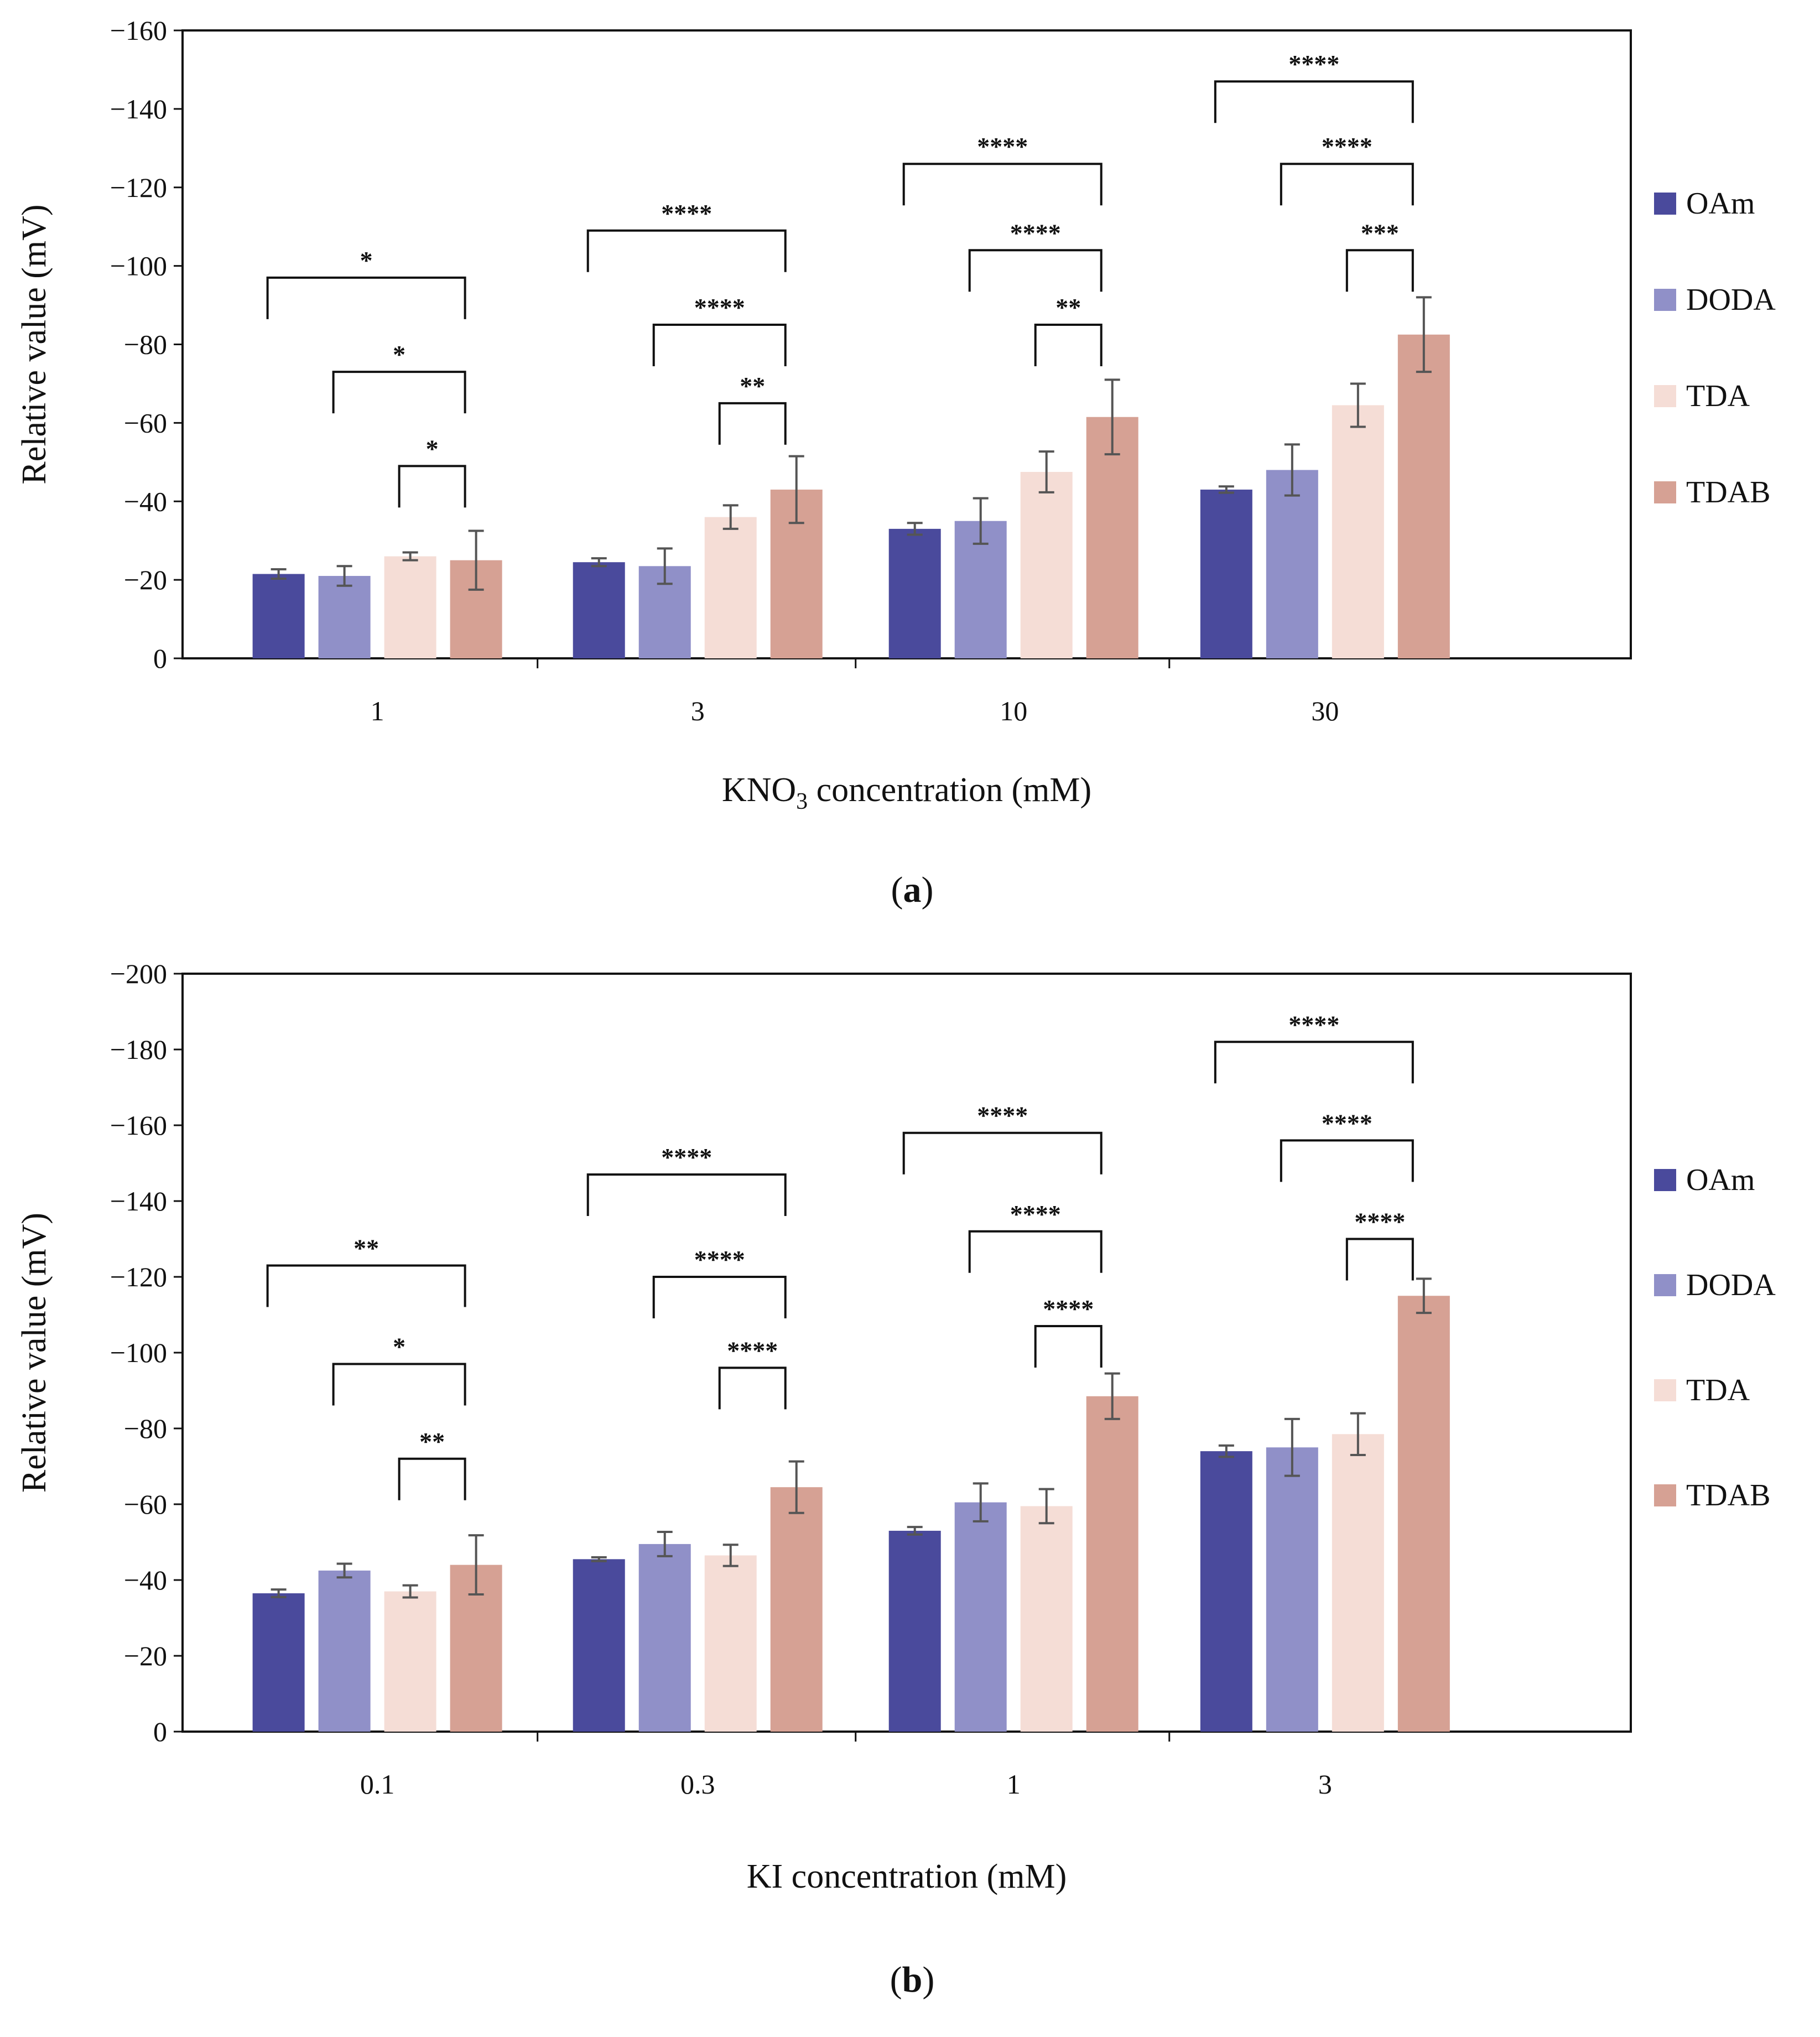 This screenshot has width=1820, height=2037. What do you see at coordinates (1728, 1495) in the screenshot?
I see `legend-label-tdab: TDAB` at bounding box center [1728, 1495].